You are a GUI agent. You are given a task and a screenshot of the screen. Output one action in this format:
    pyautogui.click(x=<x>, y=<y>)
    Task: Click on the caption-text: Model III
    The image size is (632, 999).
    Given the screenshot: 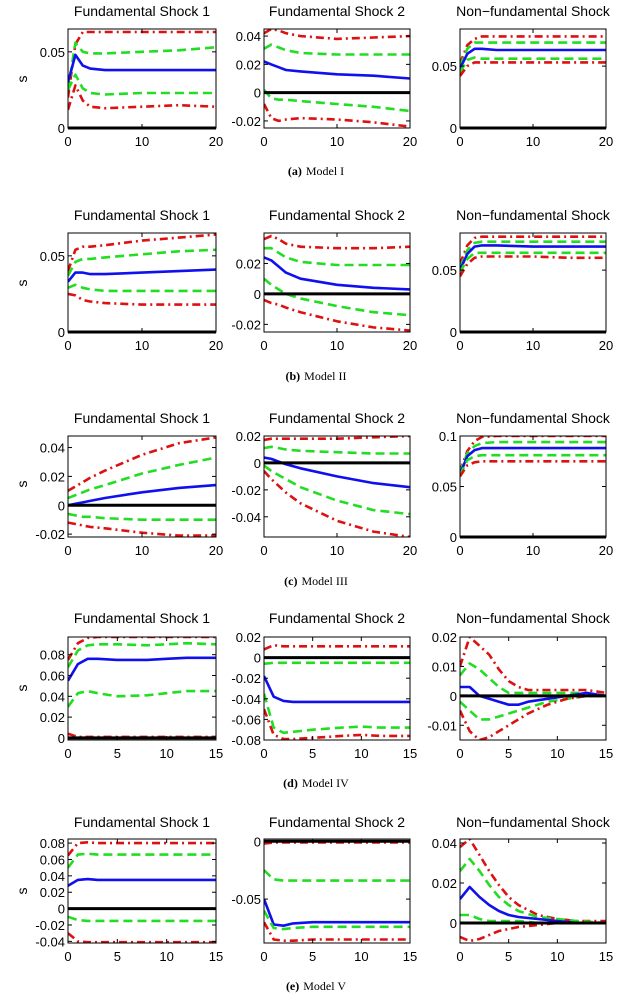 What is the action you would take?
    pyautogui.click(x=325, y=581)
    